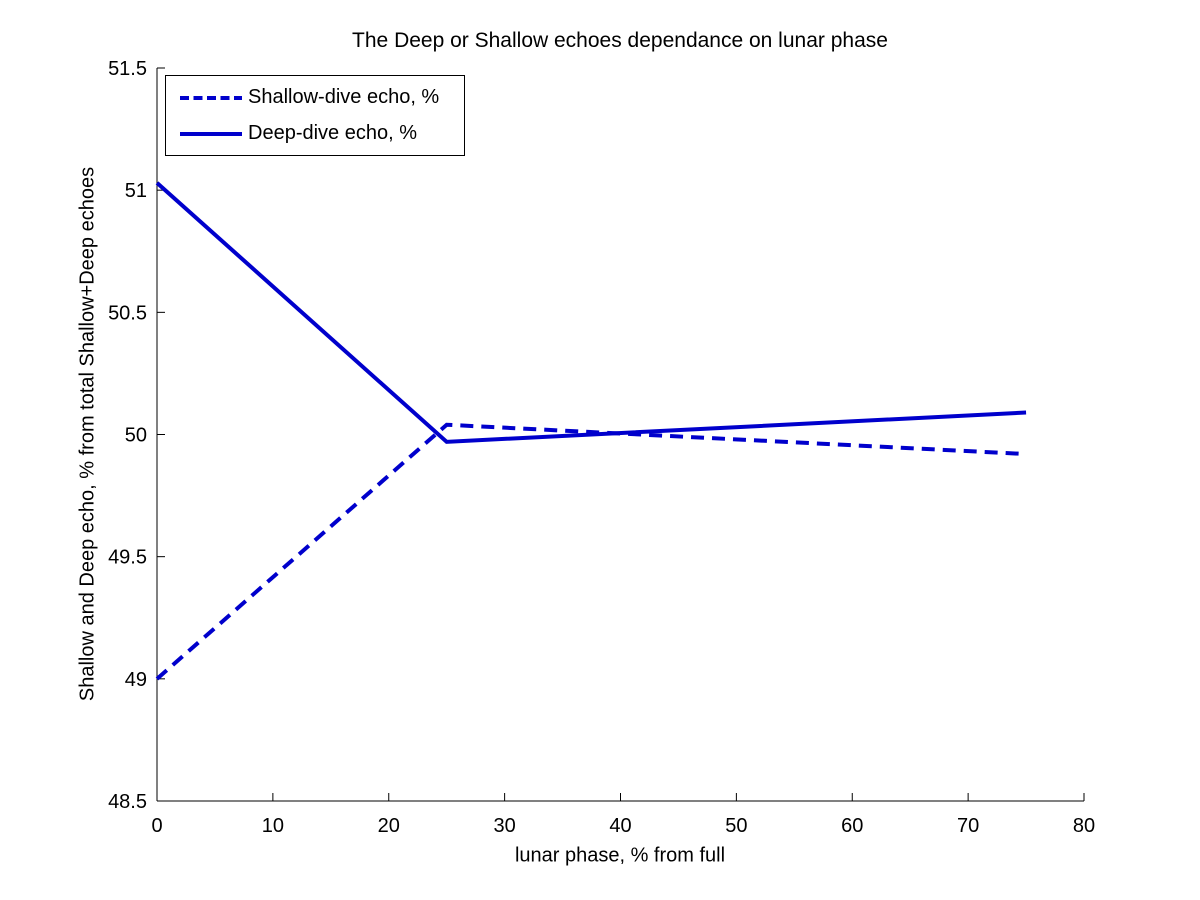 The width and height of the screenshot is (1200, 900). What do you see at coordinates (1084, 826) in the screenshot?
I see `x-tick-label: 80` at bounding box center [1084, 826].